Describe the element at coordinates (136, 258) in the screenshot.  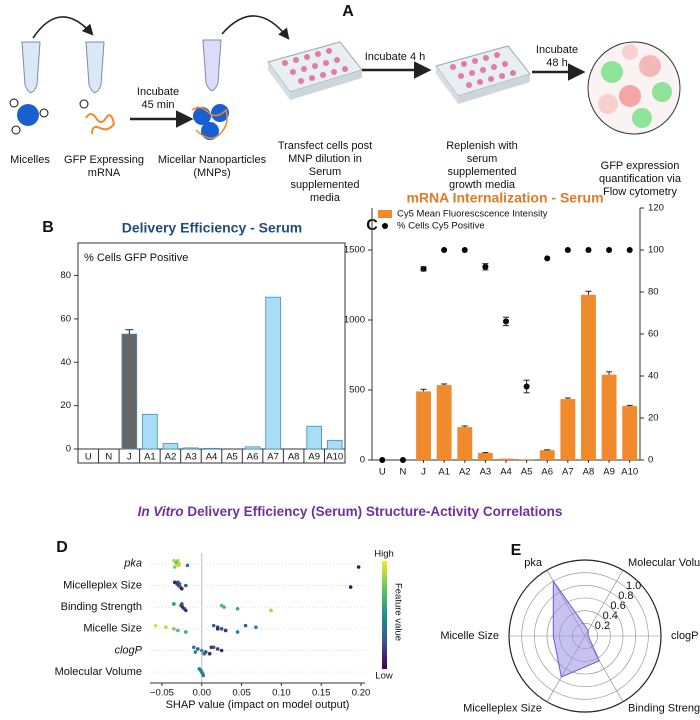
I see `y-axis-label: % Cells GFP Positive` at that location.